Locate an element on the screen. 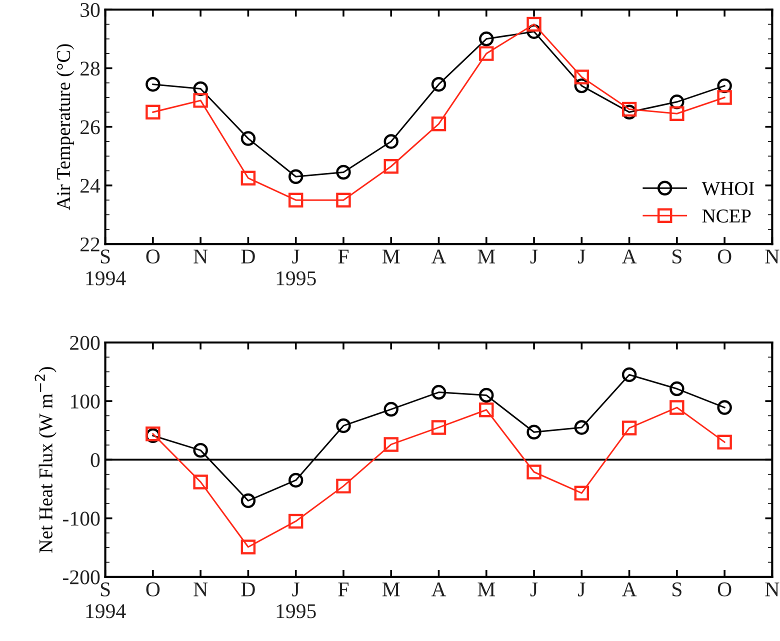 This screenshot has width=780, height=641. y-tick-label: 22 is located at coordinates (90, 244).